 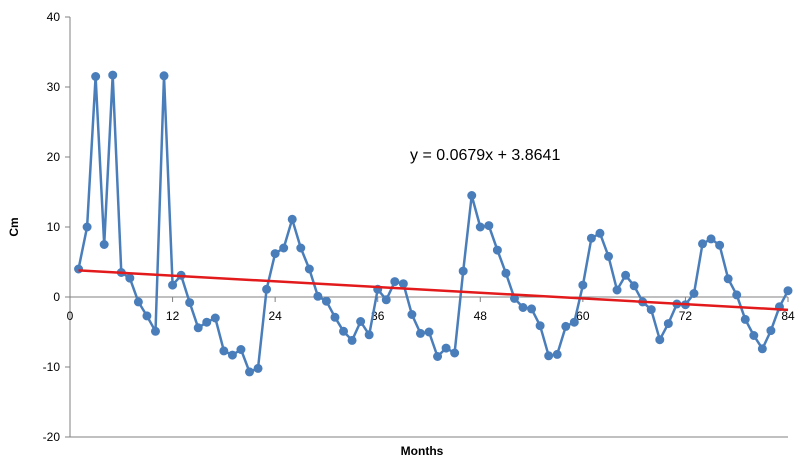 I want to click on y-tick-label: 0, so click(x=56, y=297).